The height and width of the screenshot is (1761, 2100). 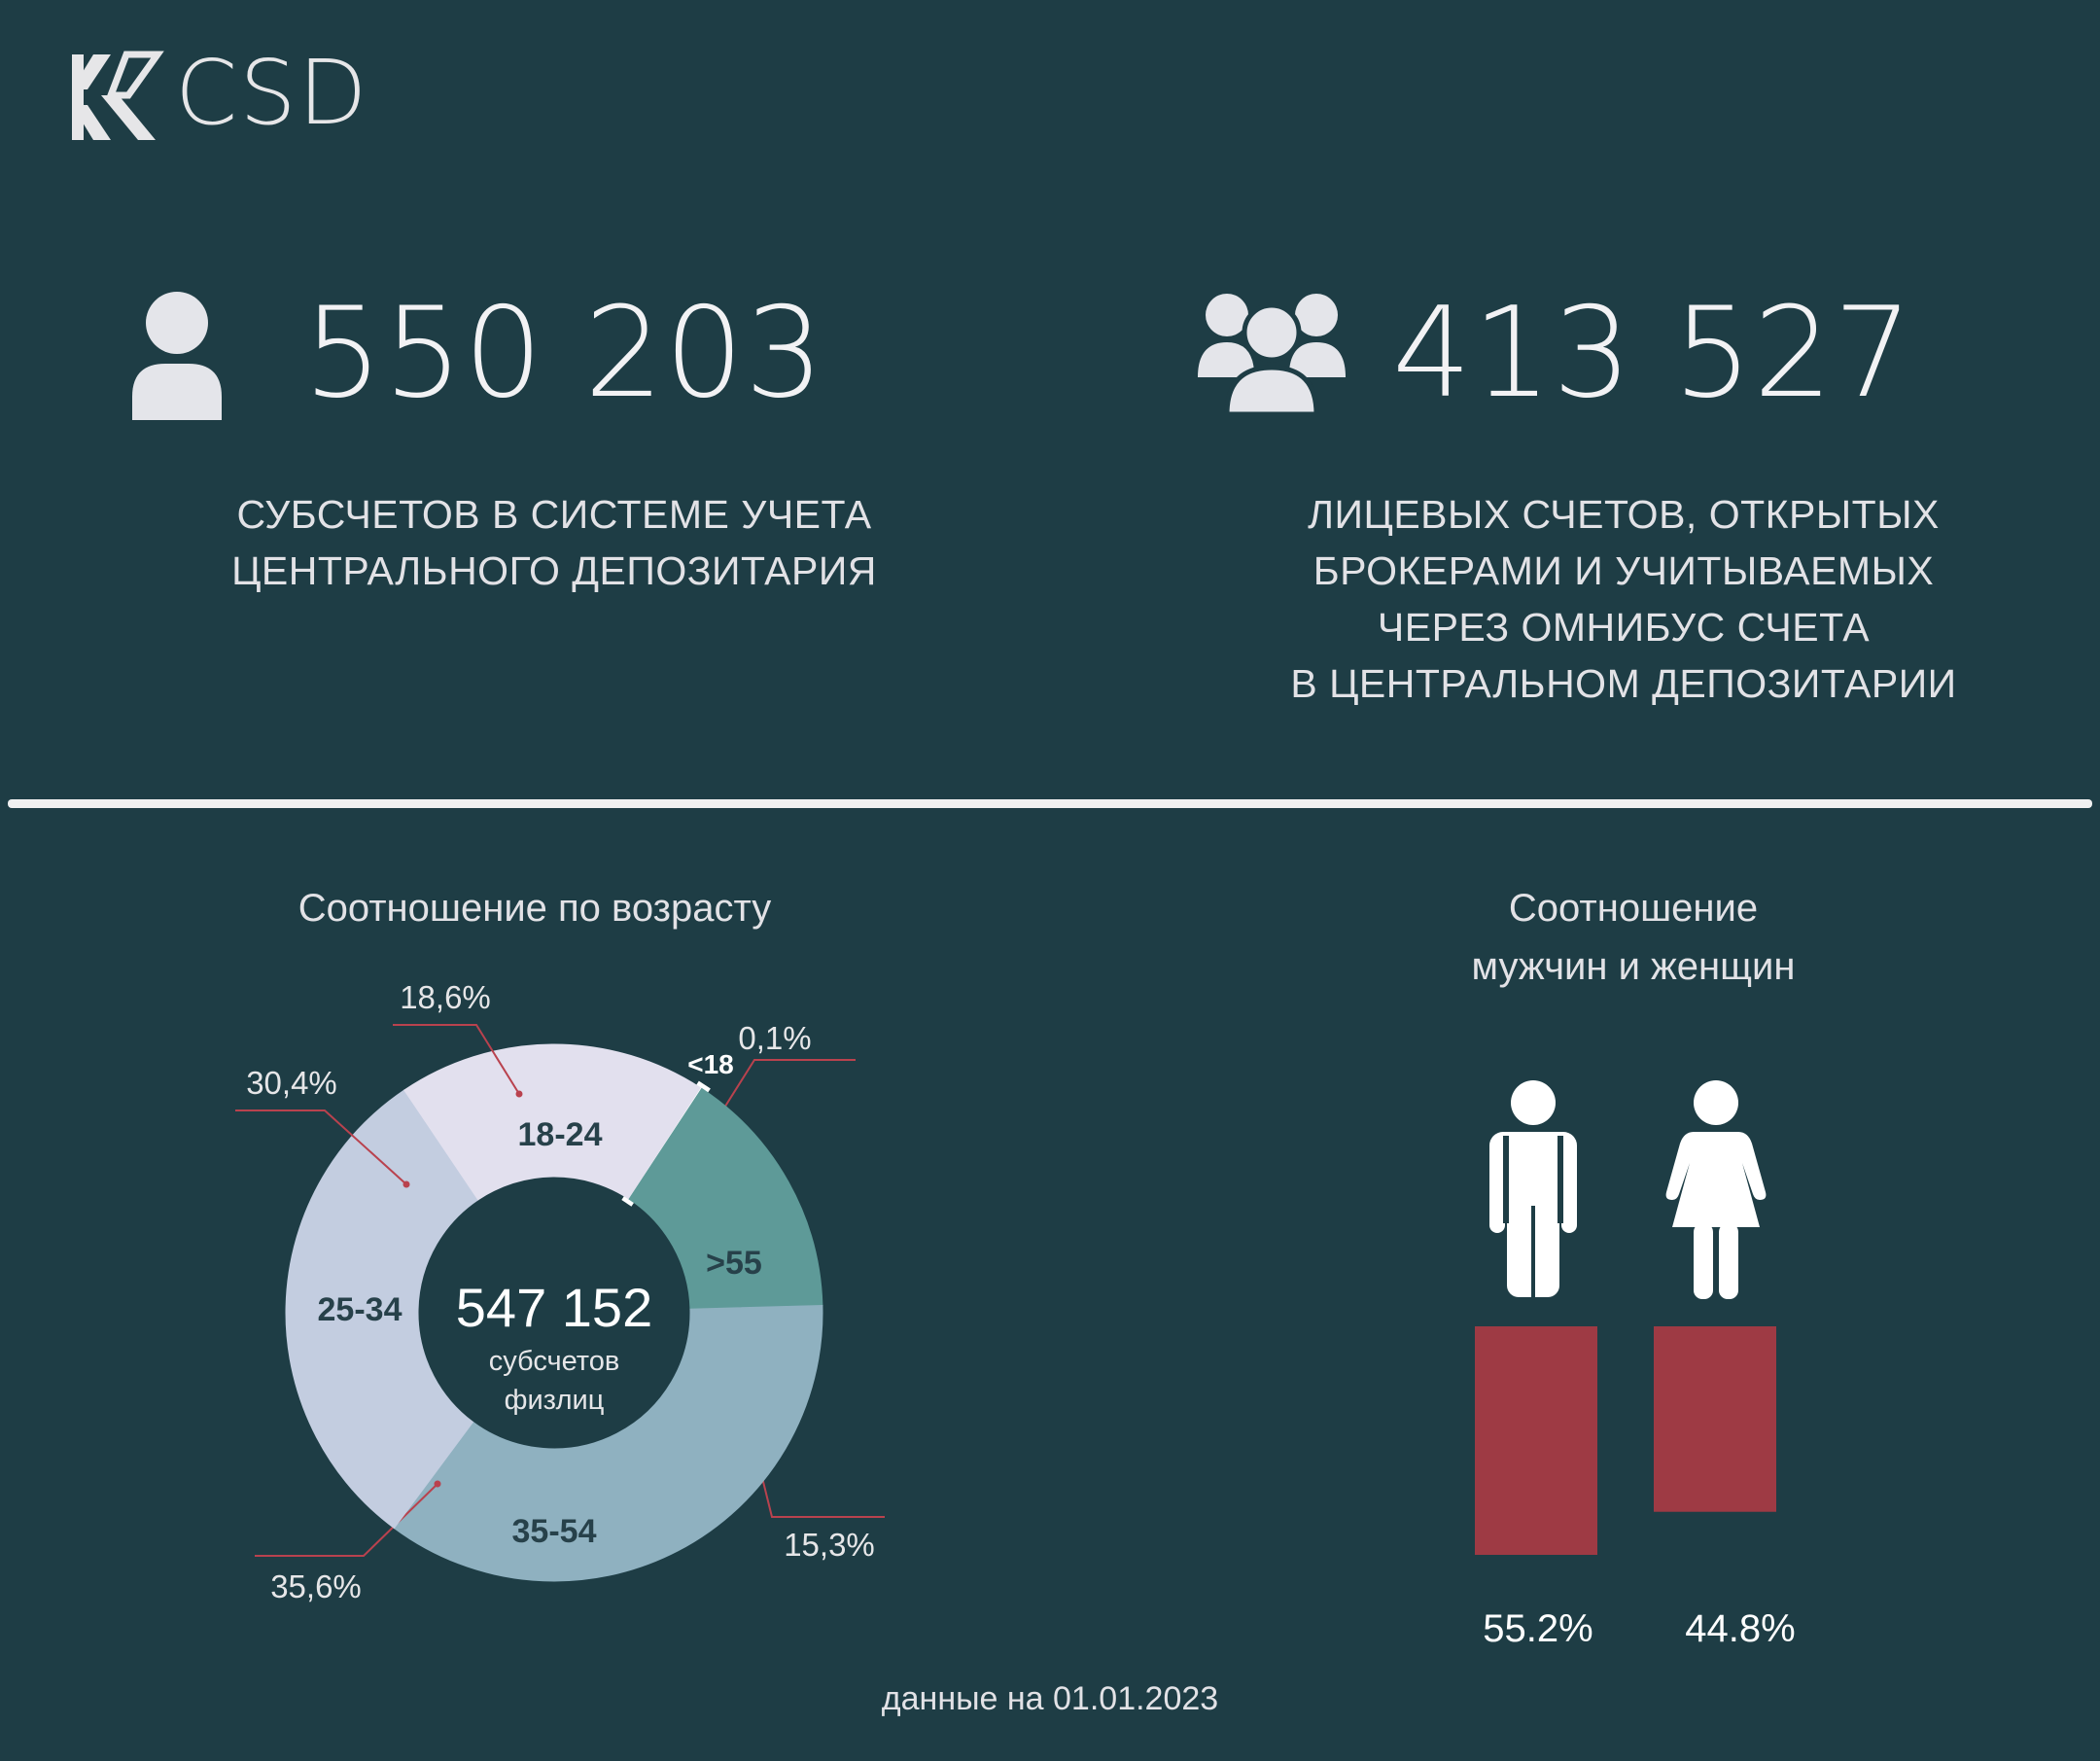 What do you see at coordinates (1633, 938) in the screenshot?
I see `gender-chart-title: Соотношение мужчин и женщин` at bounding box center [1633, 938].